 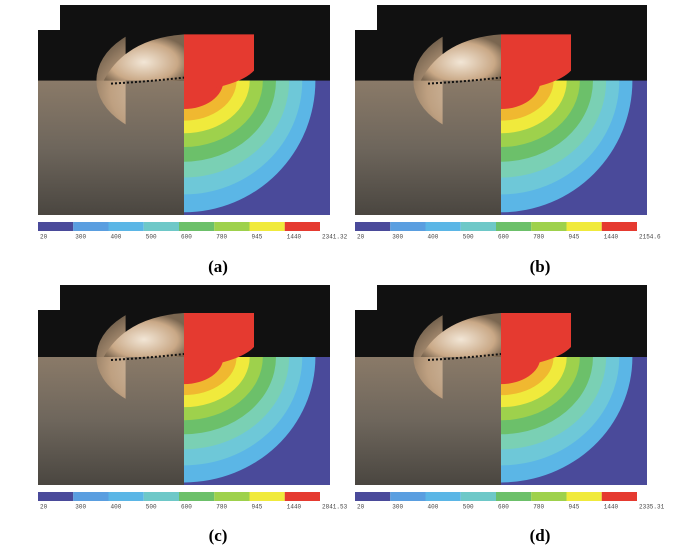 I want to click on panel-label: (d), so click(x=540, y=535).